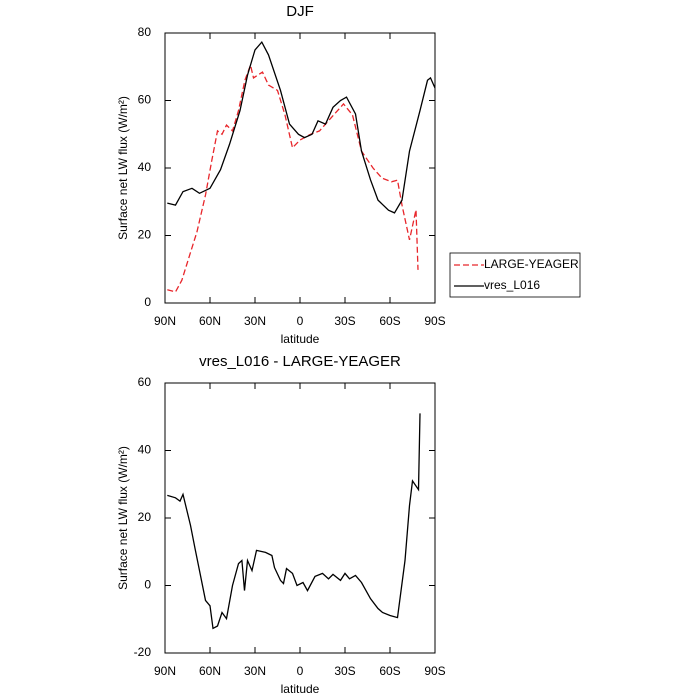  I want to click on chart-title: DJF, so click(300, 11).